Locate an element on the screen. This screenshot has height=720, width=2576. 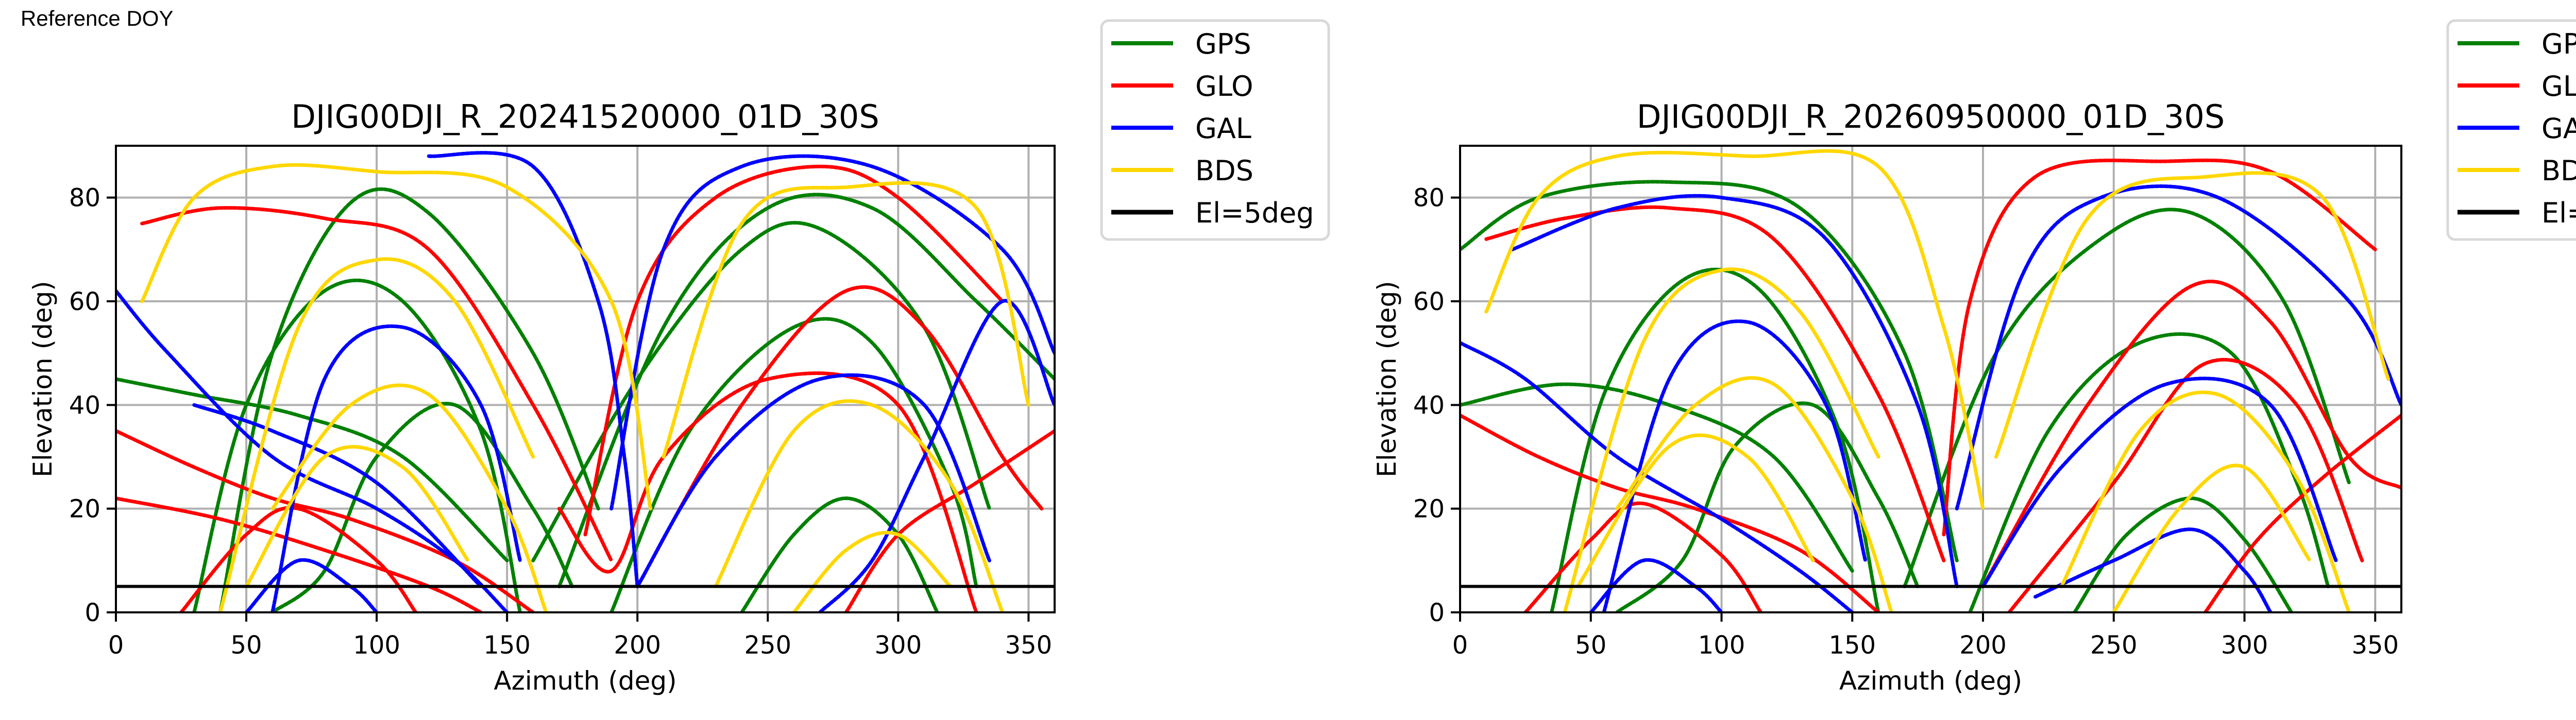
x-tick-label: 250 is located at coordinates (767, 645).